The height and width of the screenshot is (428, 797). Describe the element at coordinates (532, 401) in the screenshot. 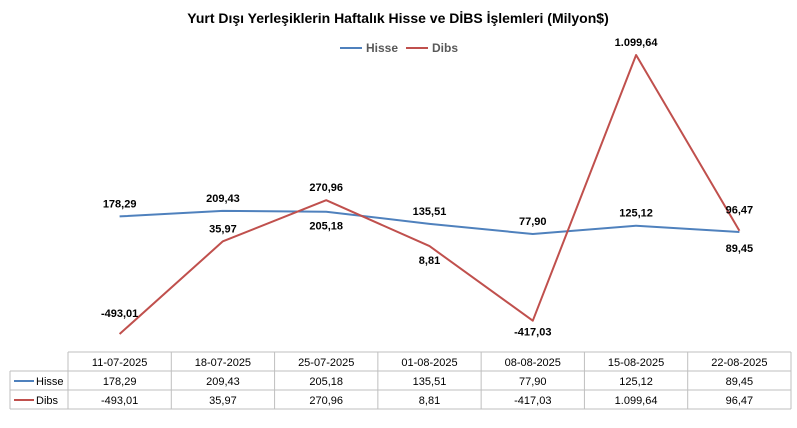

I see `table-cell: -417,03` at that location.